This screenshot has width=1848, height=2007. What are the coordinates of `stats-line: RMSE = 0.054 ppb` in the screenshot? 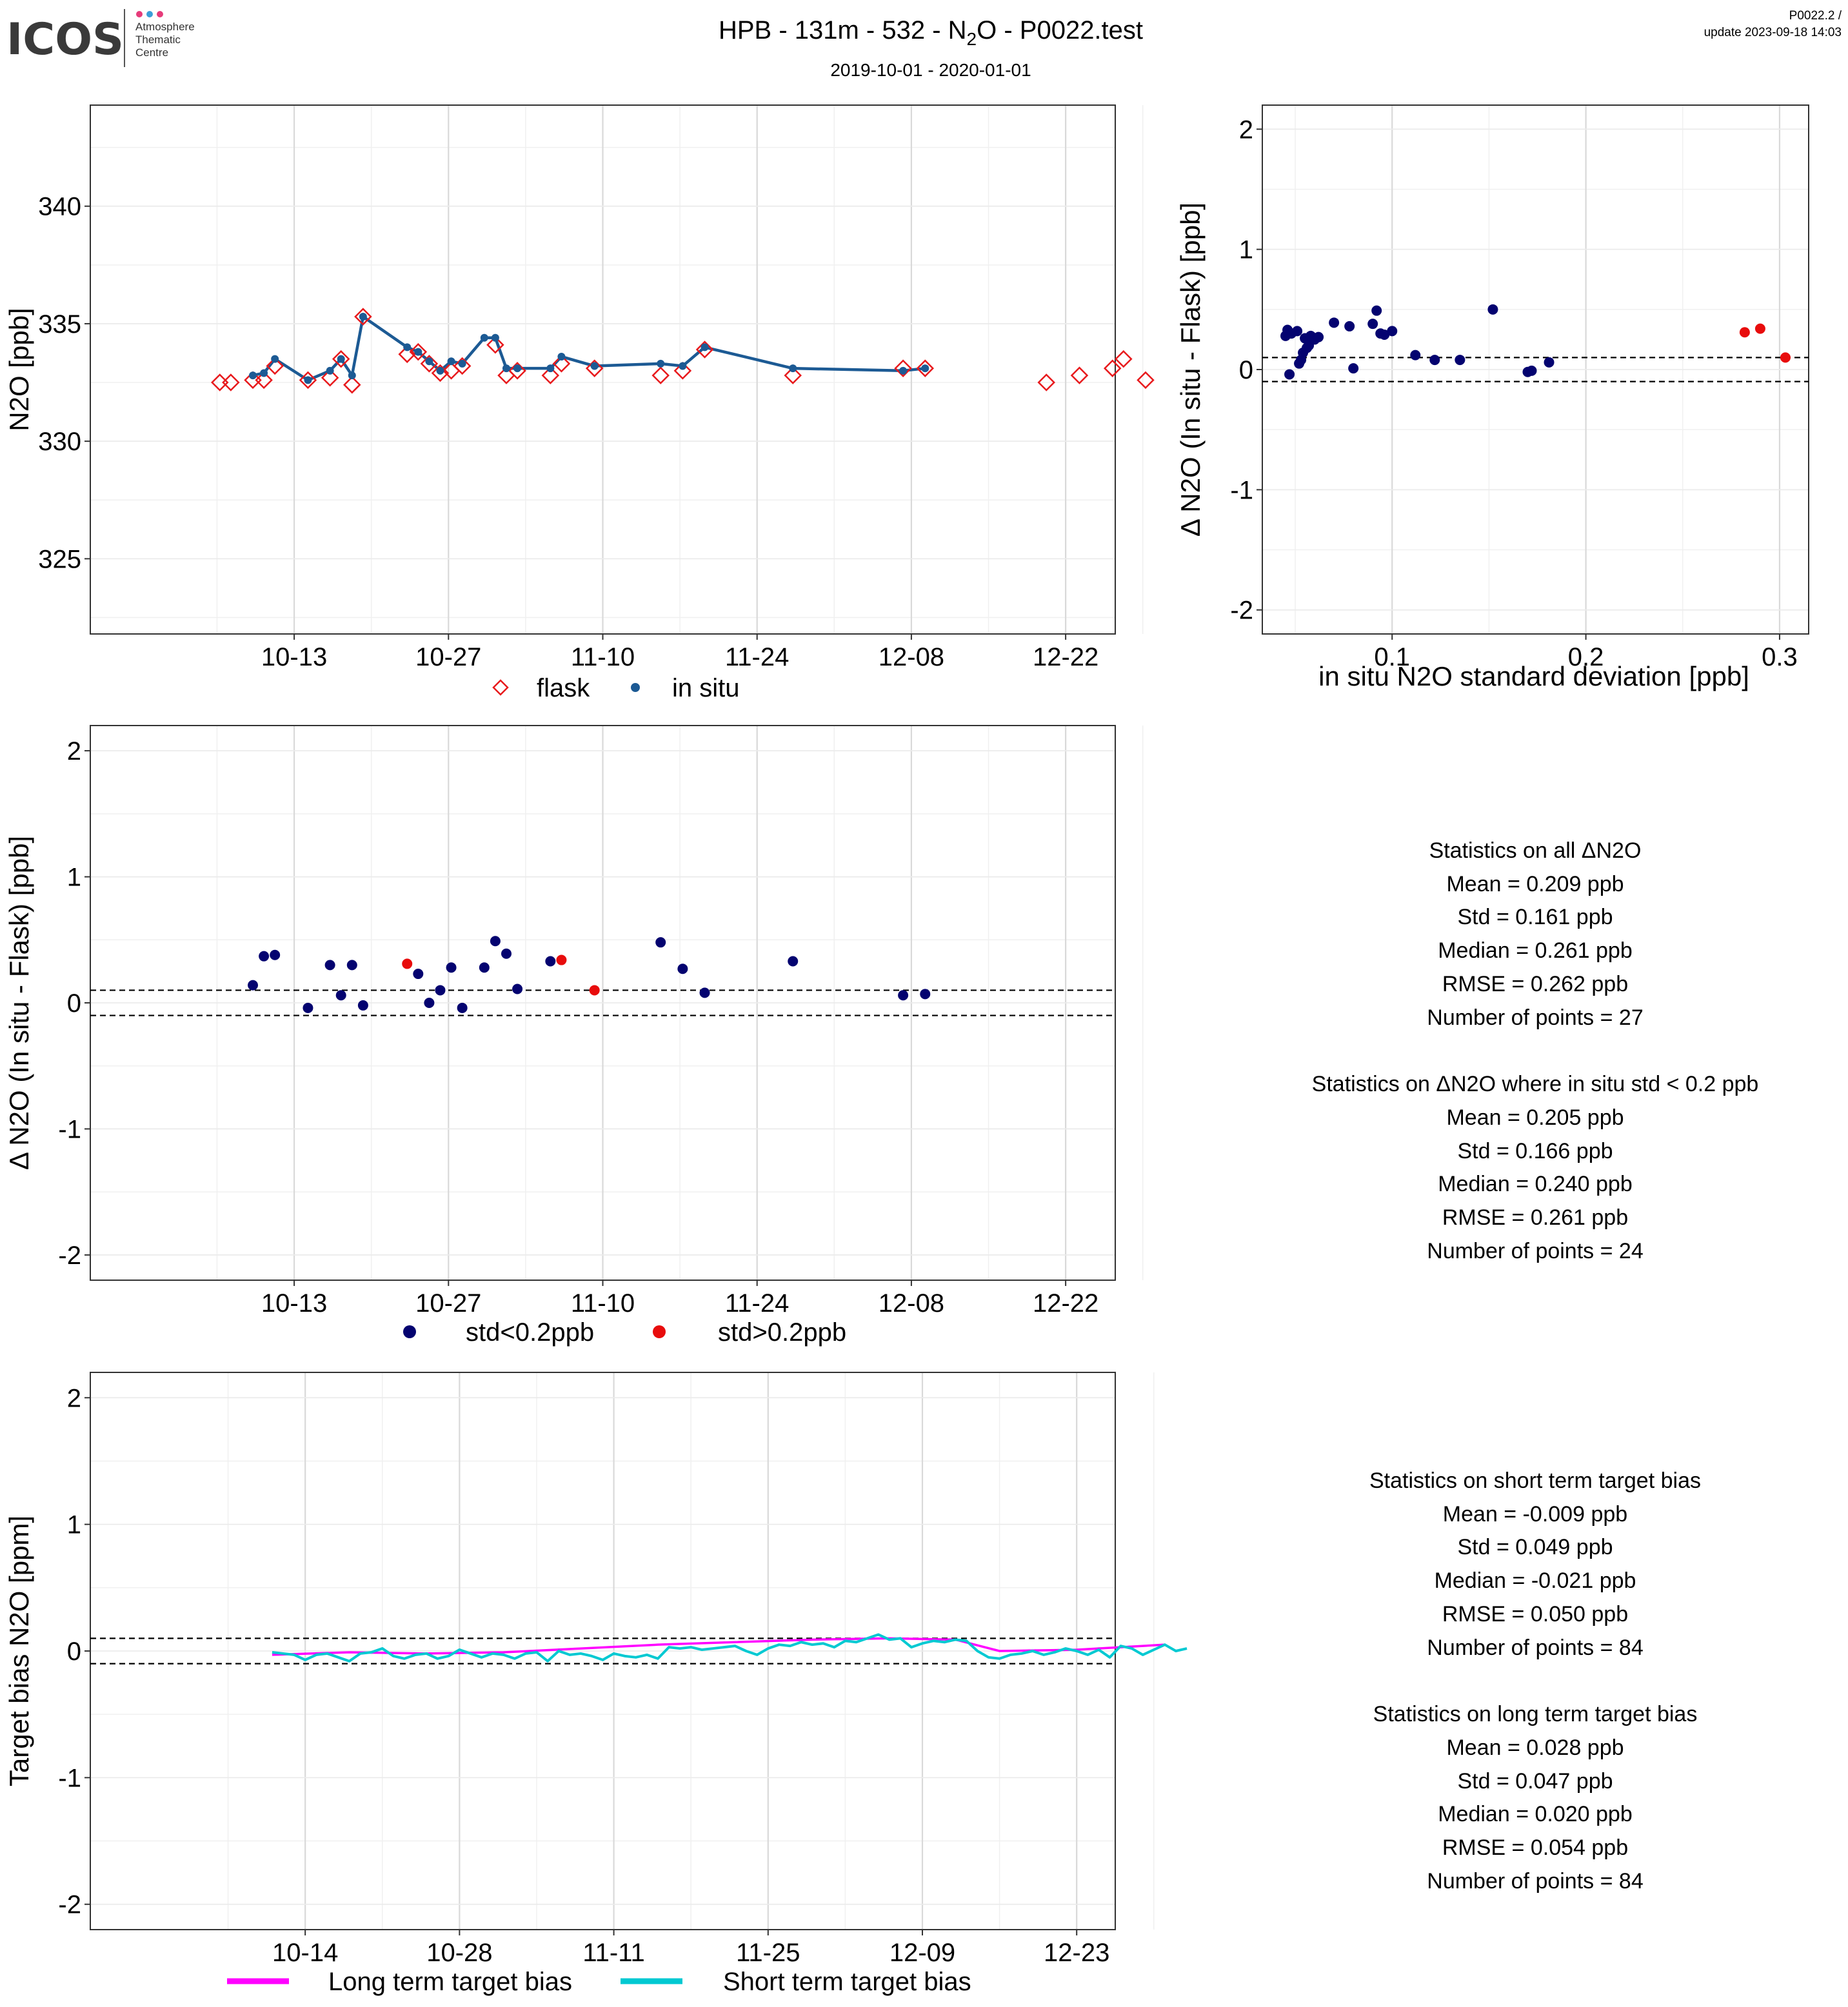 It's located at (1535, 1848).